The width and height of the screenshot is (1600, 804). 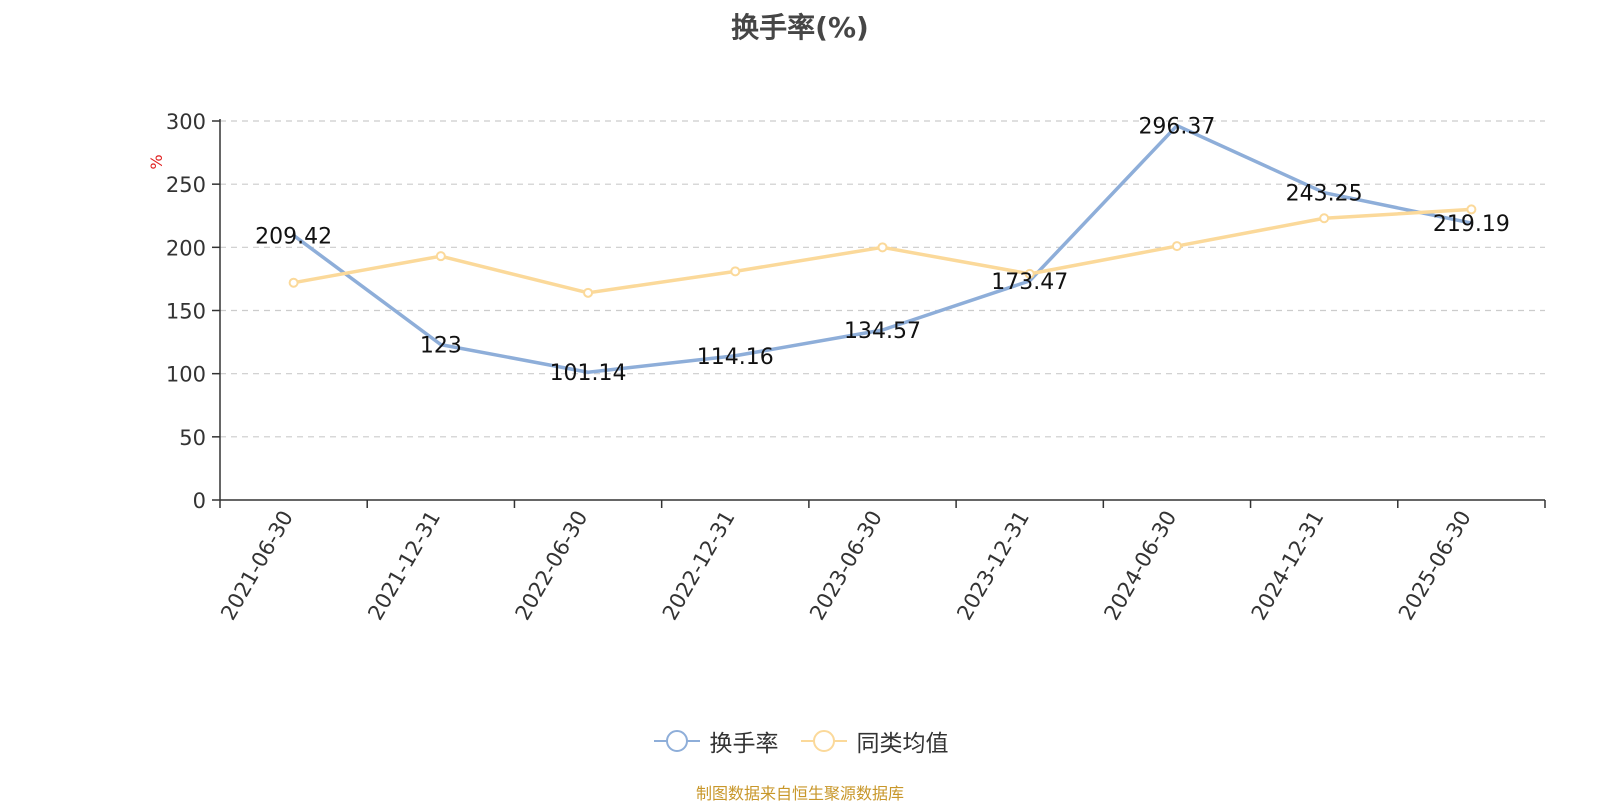 I want to click on legend: 换手率 同类均值, so click(x=800, y=741).